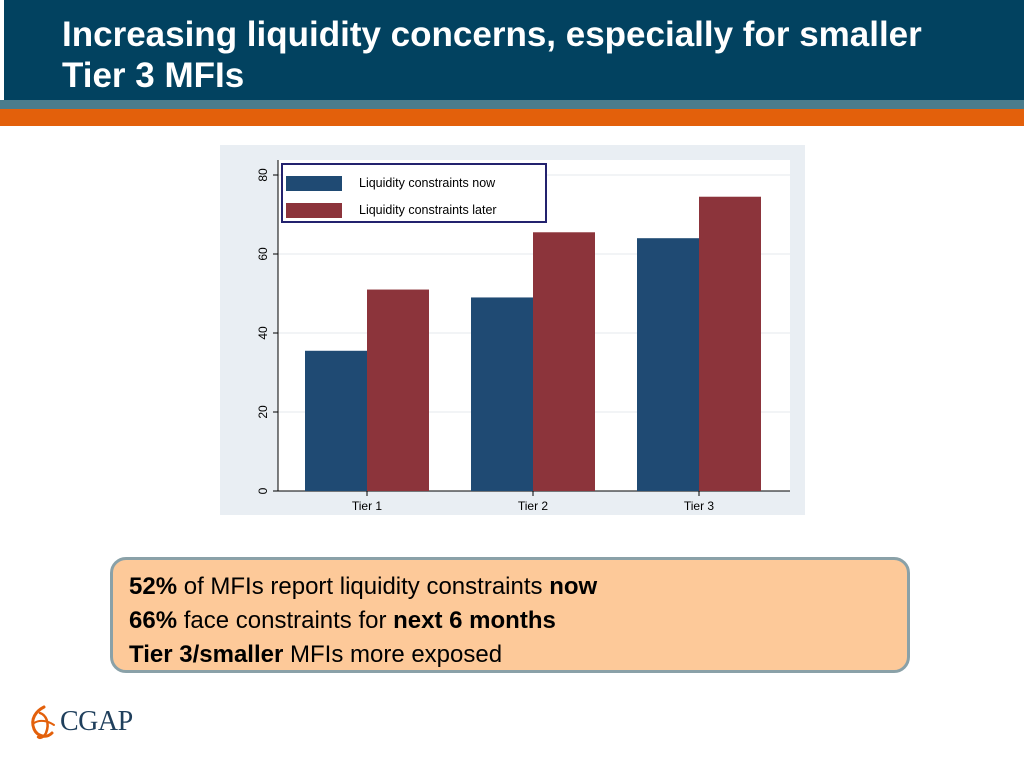 The image size is (1024, 768). What do you see at coordinates (263, 412) in the screenshot?
I see `y-tick-label: 20` at bounding box center [263, 412].